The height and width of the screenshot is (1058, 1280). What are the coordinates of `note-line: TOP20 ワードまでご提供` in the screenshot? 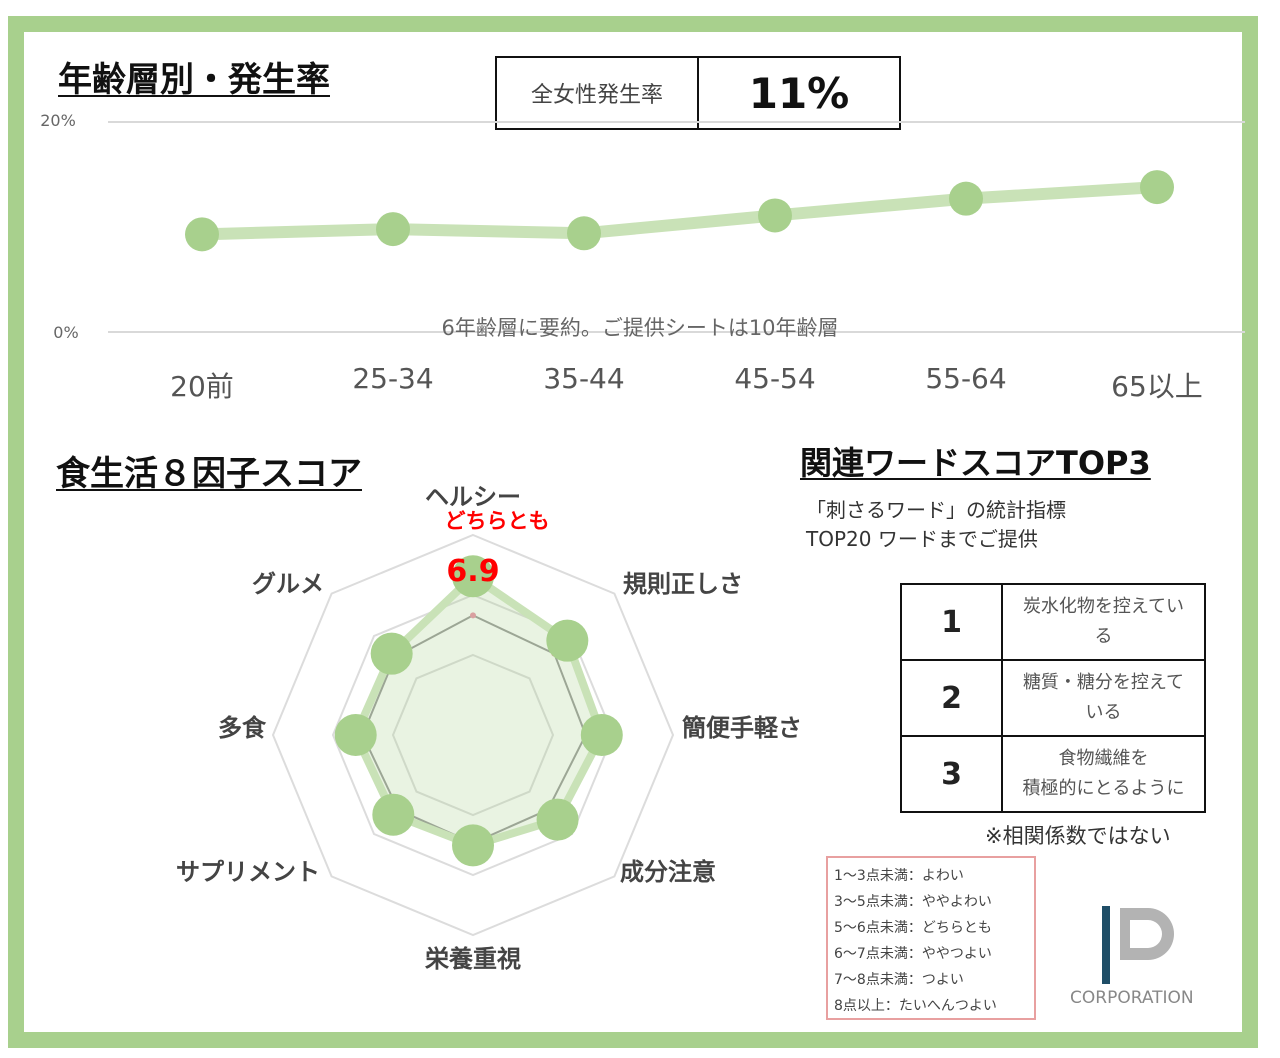 It's located at (922, 539).